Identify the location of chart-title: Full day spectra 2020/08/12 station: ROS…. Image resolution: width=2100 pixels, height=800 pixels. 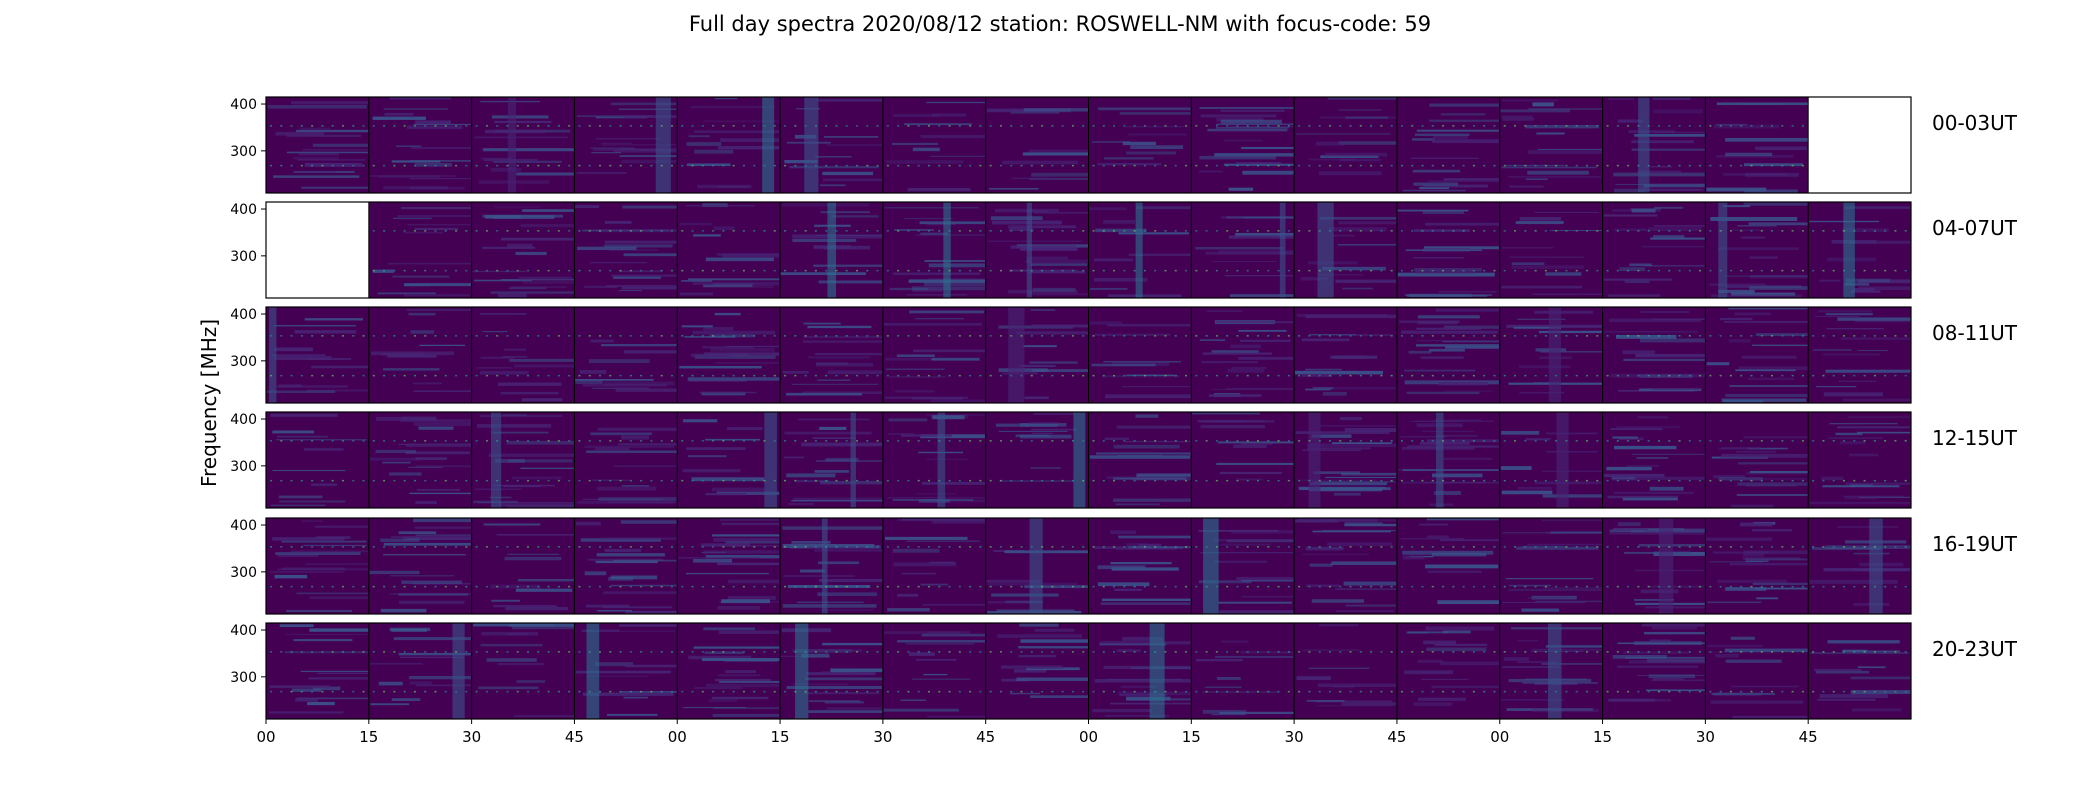
(1060, 24).